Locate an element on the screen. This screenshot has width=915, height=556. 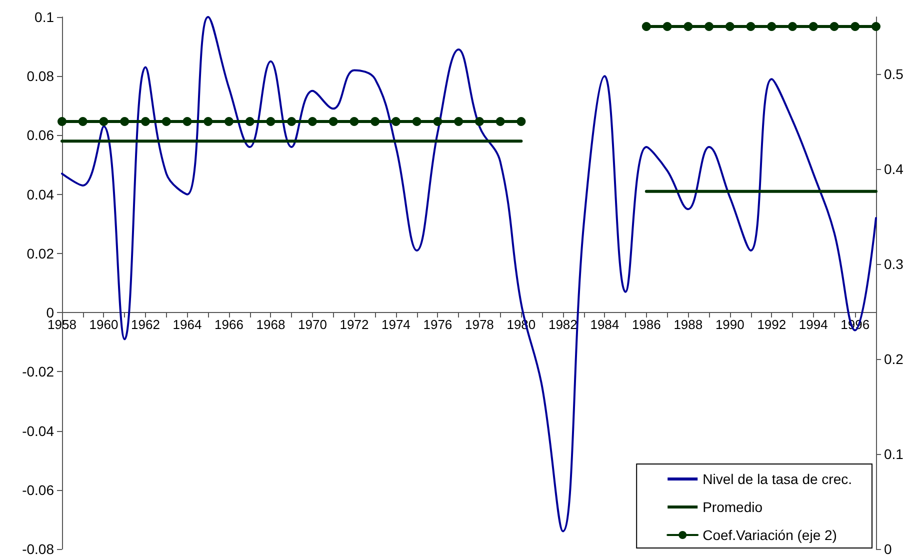
x-tick-label: 1992 is located at coordinates (771, 324).